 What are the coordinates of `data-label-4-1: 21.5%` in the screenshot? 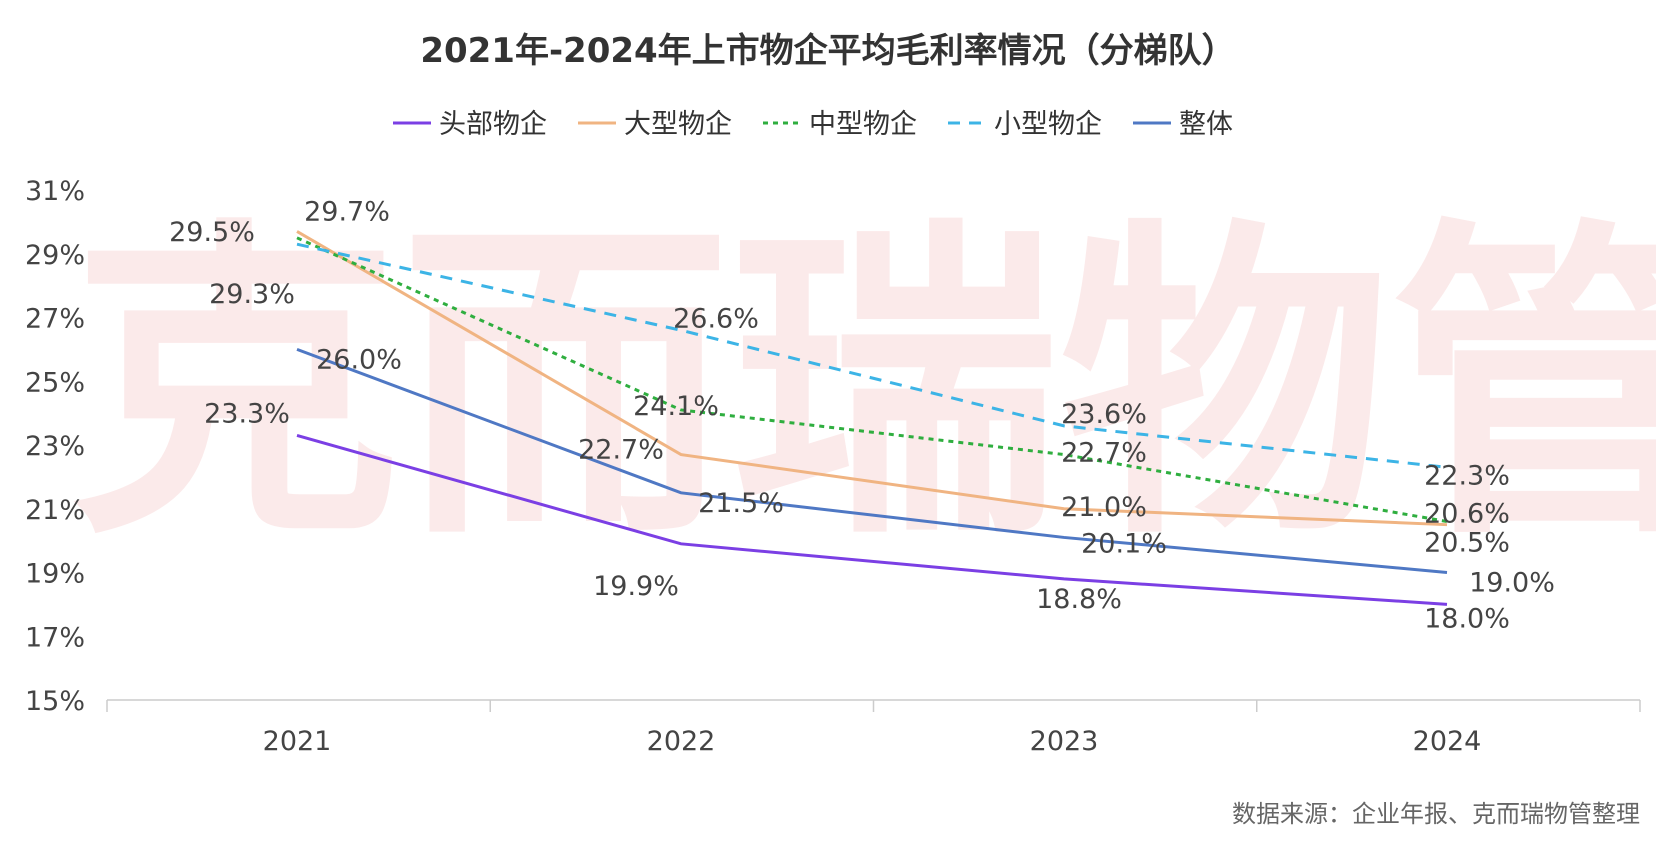 It's located at (741, 503).